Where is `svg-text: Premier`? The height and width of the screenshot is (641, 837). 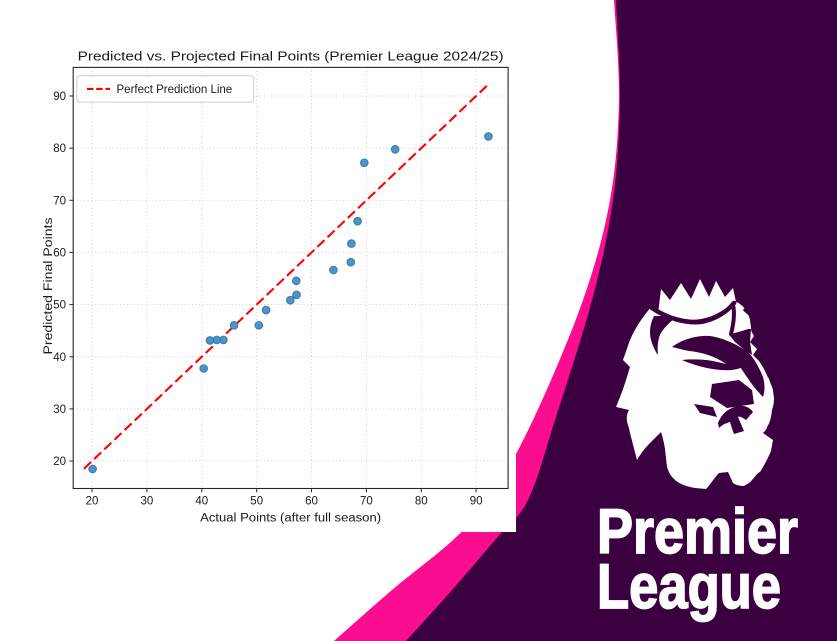 svg-text: Premier is located at coordinates (697, 532).